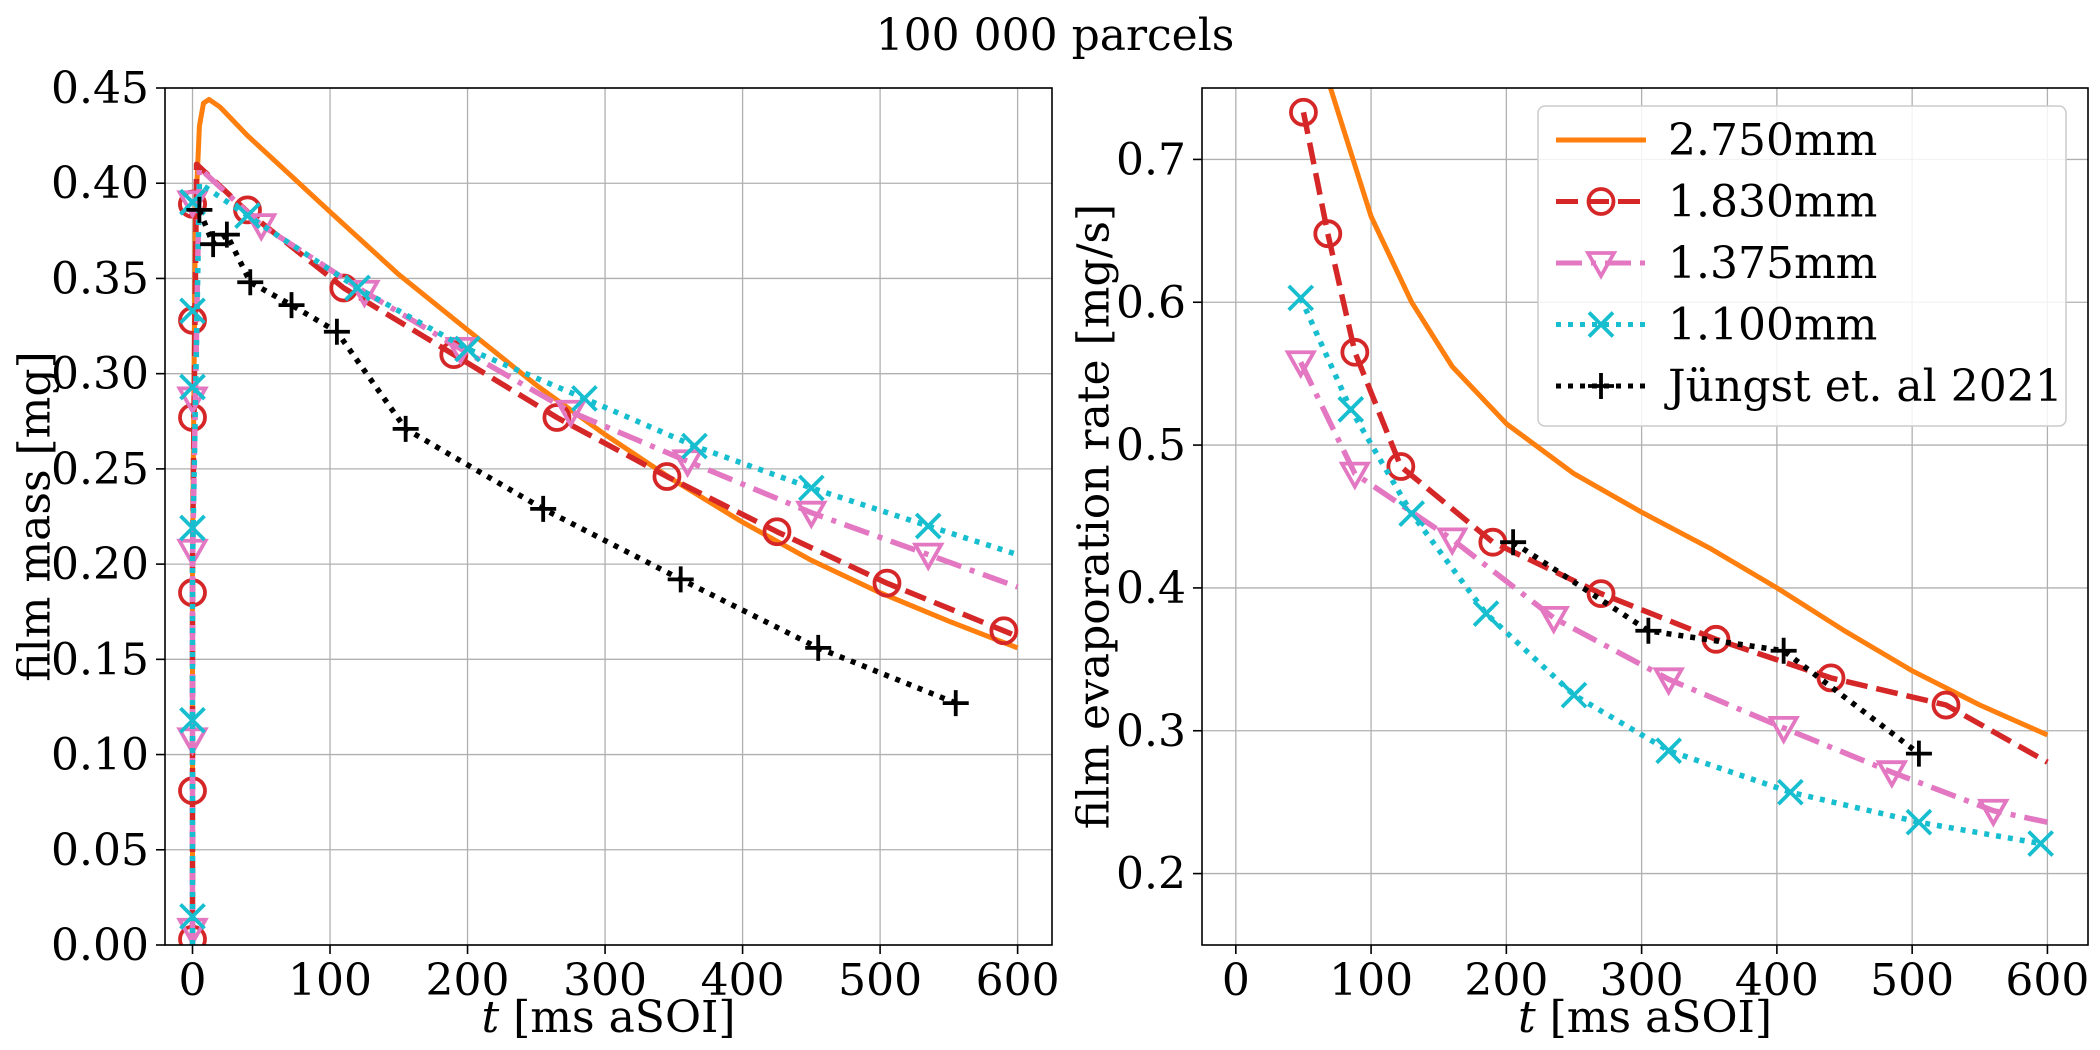  What do you see at coordinates (100, 945) in the screenshot?
I see `left-y-tick-label: 0.00` at bounding box center [100, 945].